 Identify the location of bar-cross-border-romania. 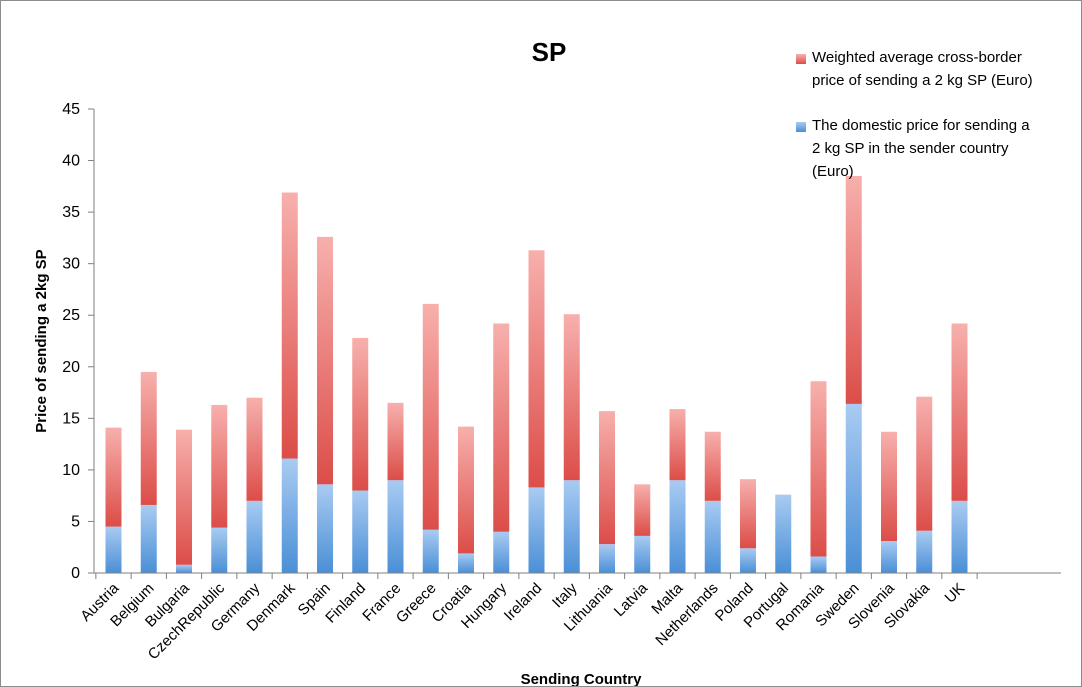
(818, 469).